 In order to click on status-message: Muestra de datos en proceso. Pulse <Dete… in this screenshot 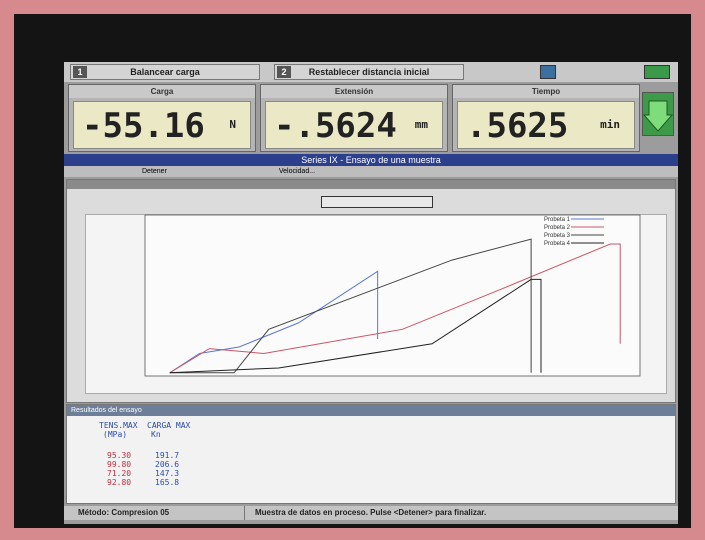, I will do `click(365, 513)`.